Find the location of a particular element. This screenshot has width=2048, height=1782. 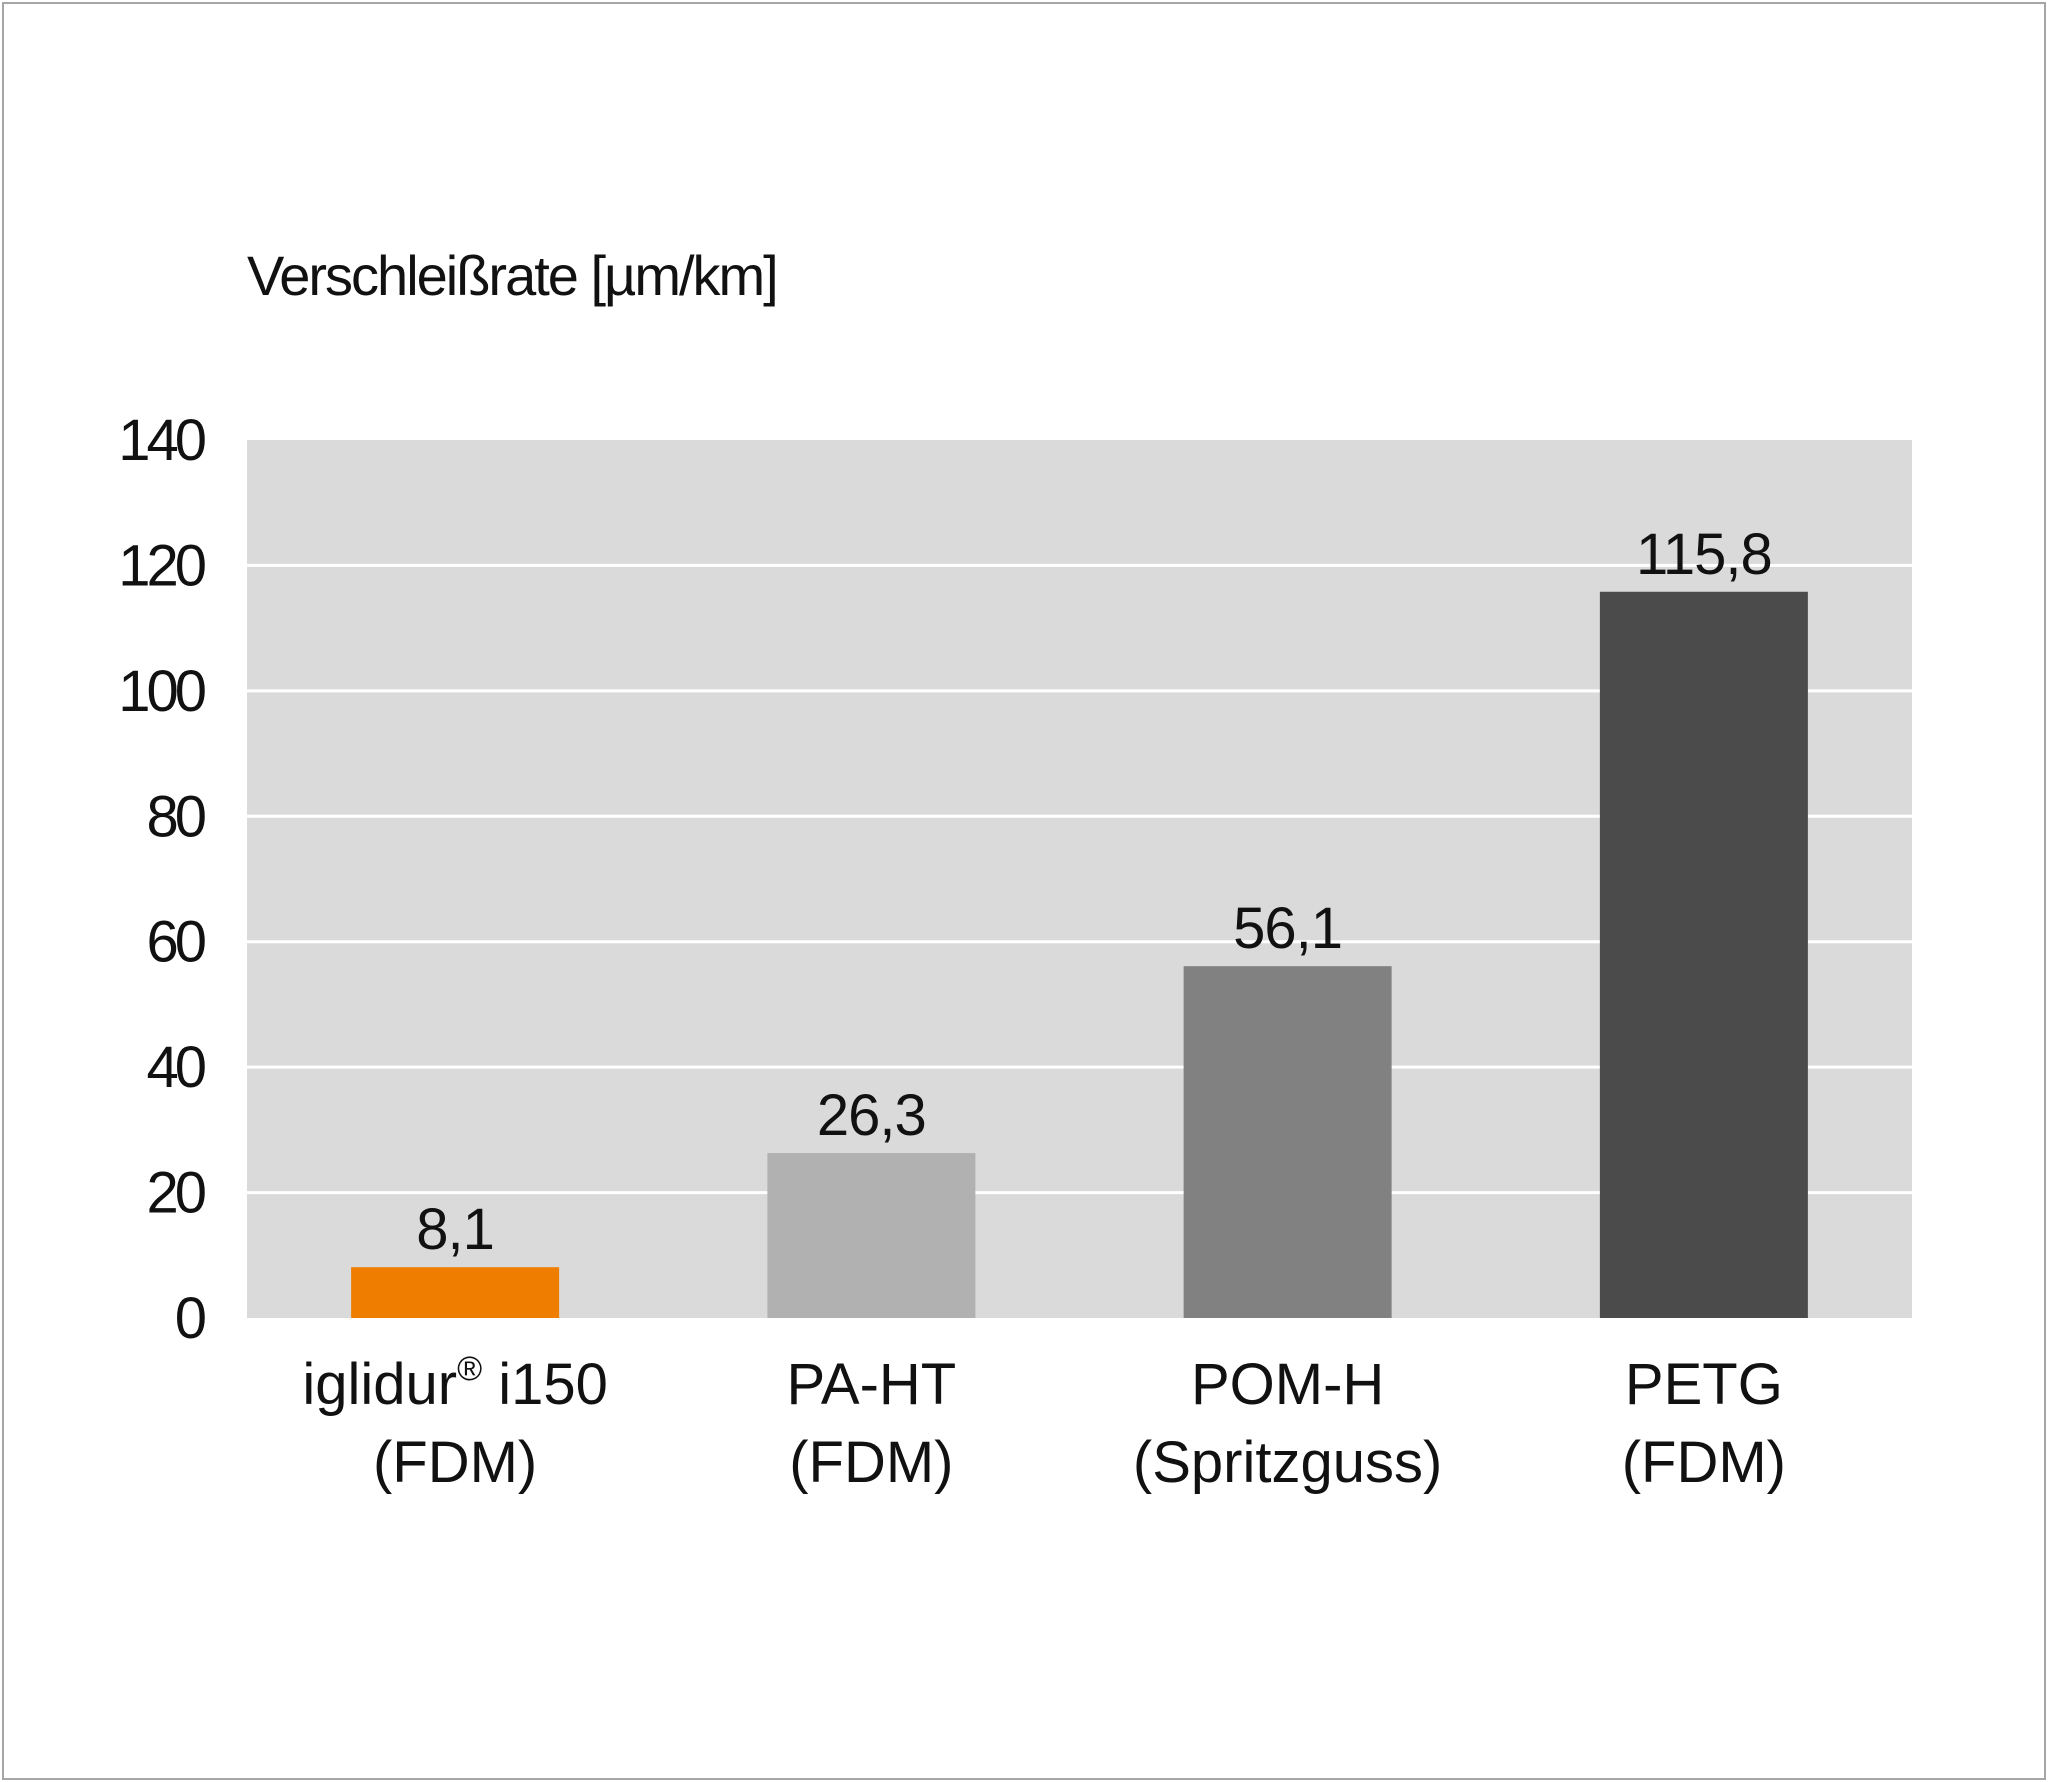

y-tick-label: 60 is located at coordinates (175, 942).